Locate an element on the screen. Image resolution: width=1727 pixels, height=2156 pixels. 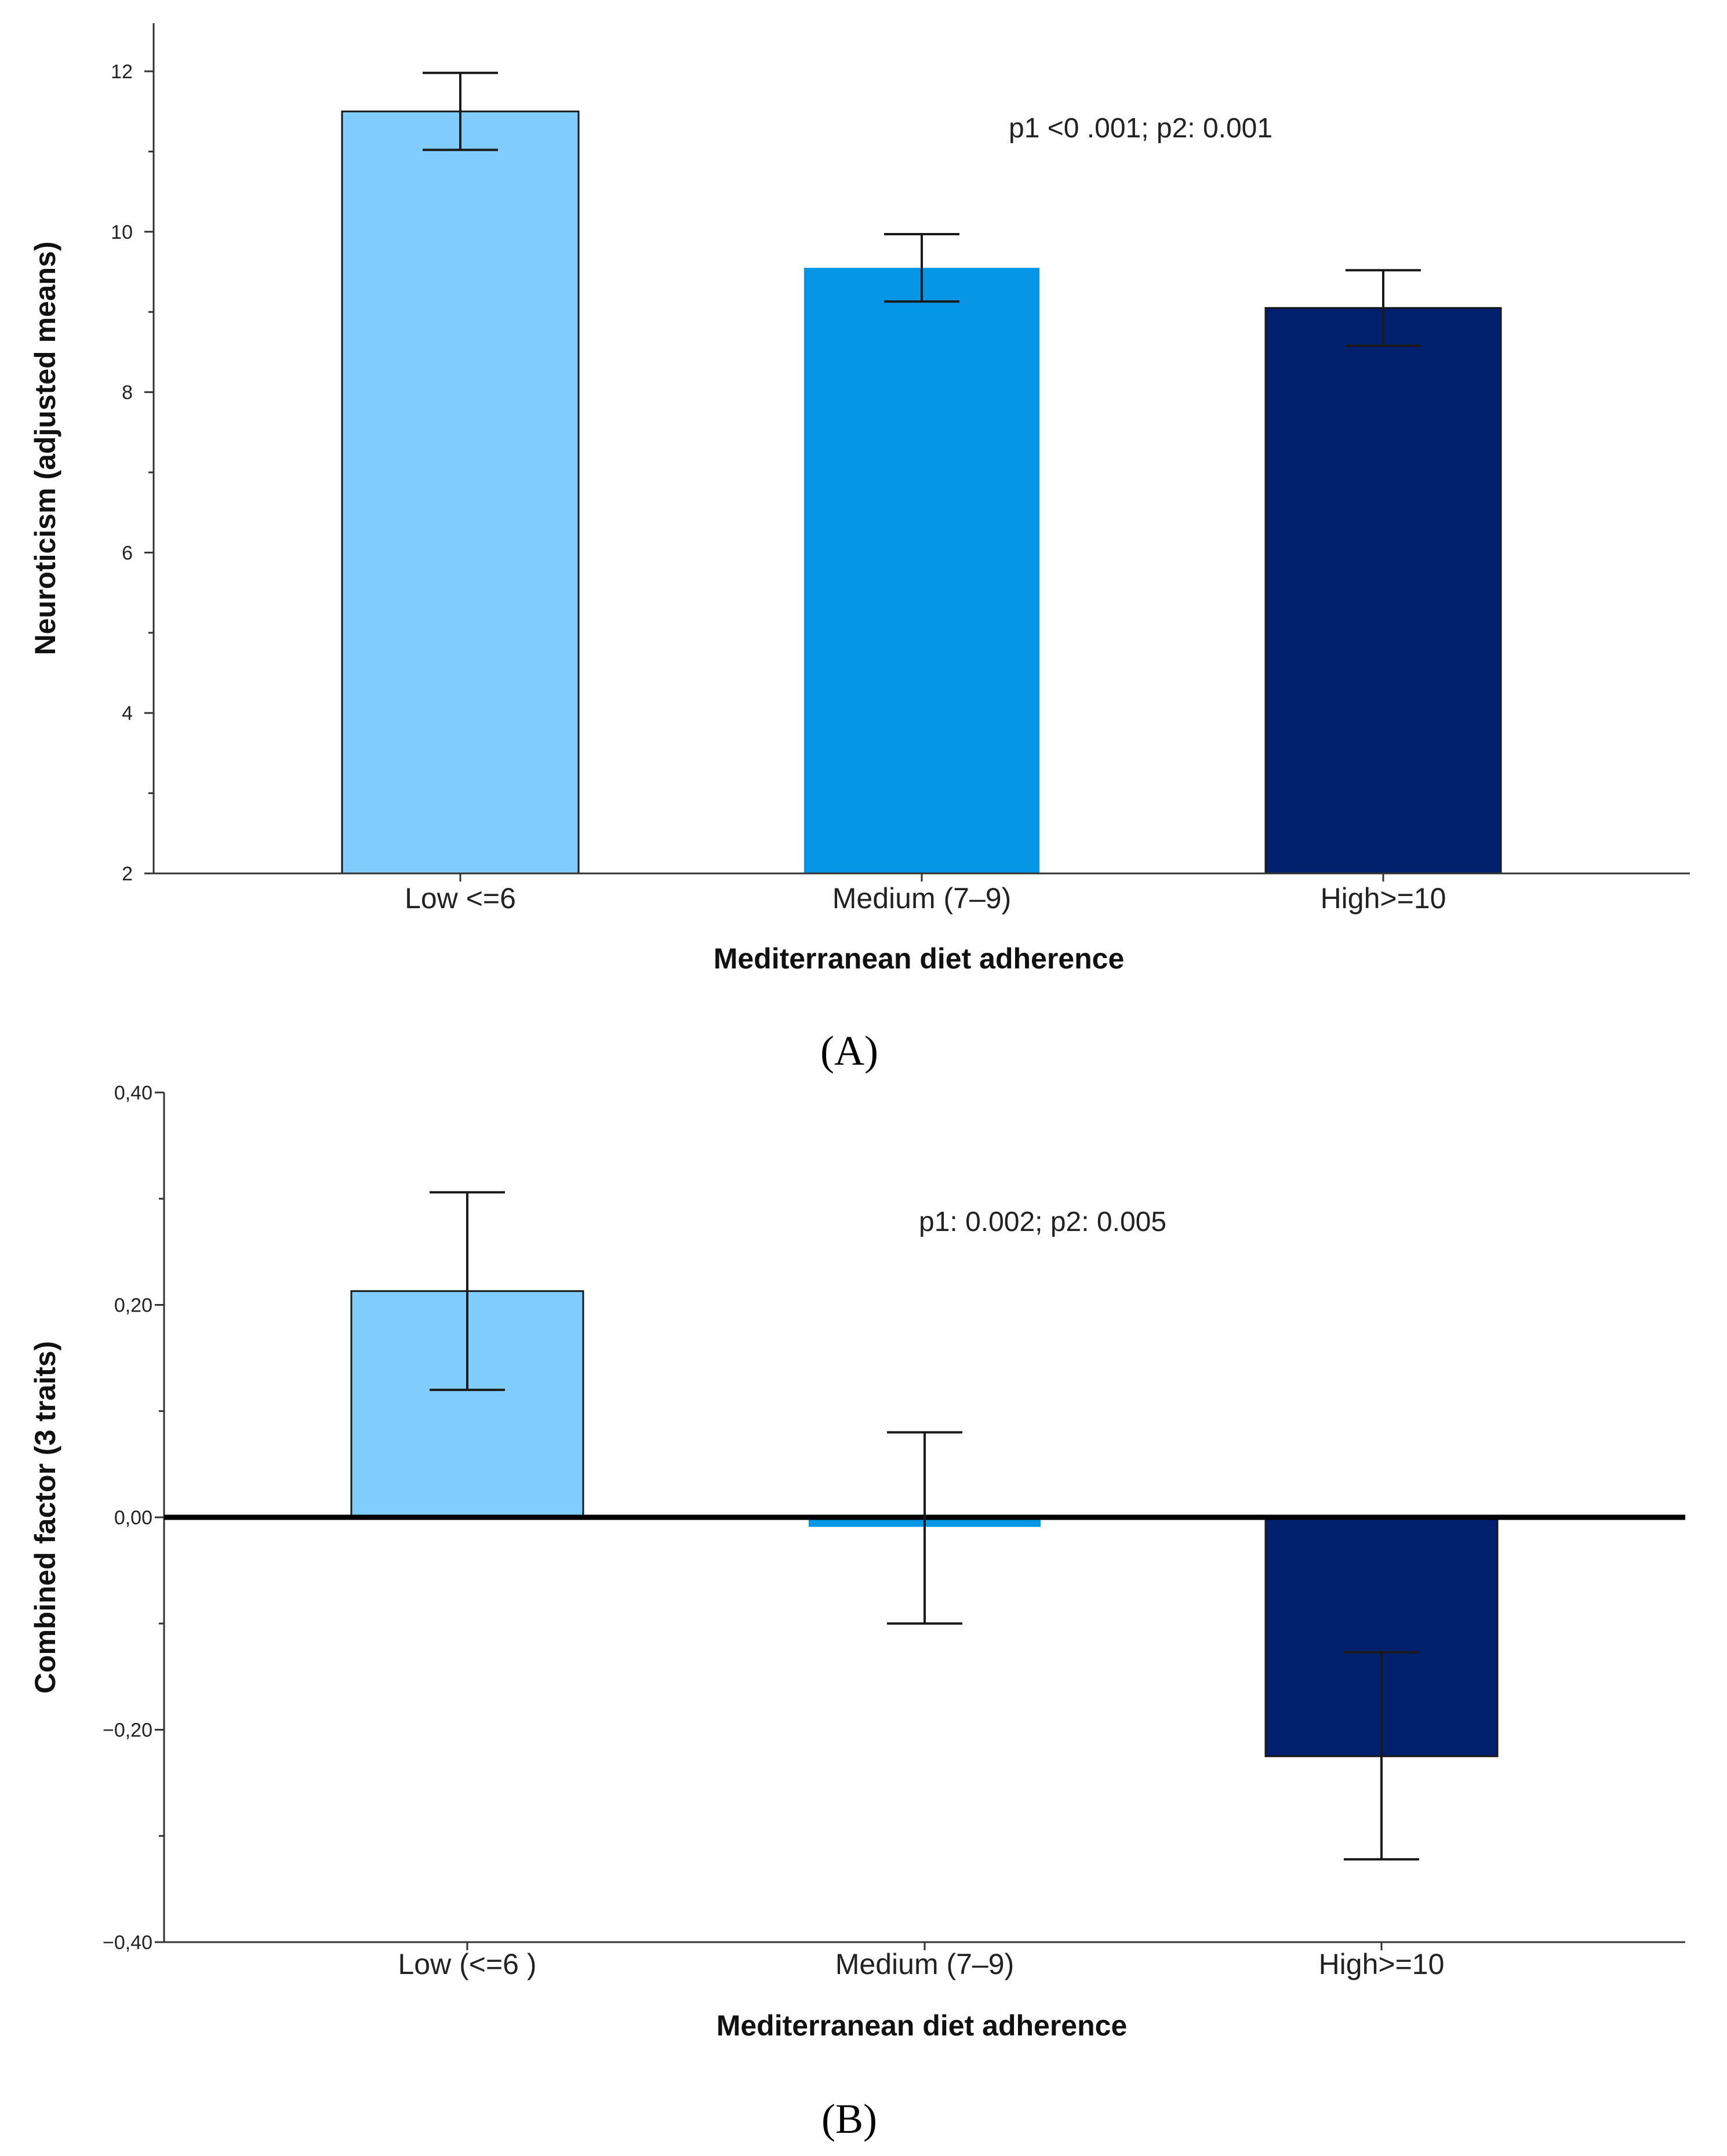
x-category-label-a: Medium (7–9) is located at coordinates (922, 899).